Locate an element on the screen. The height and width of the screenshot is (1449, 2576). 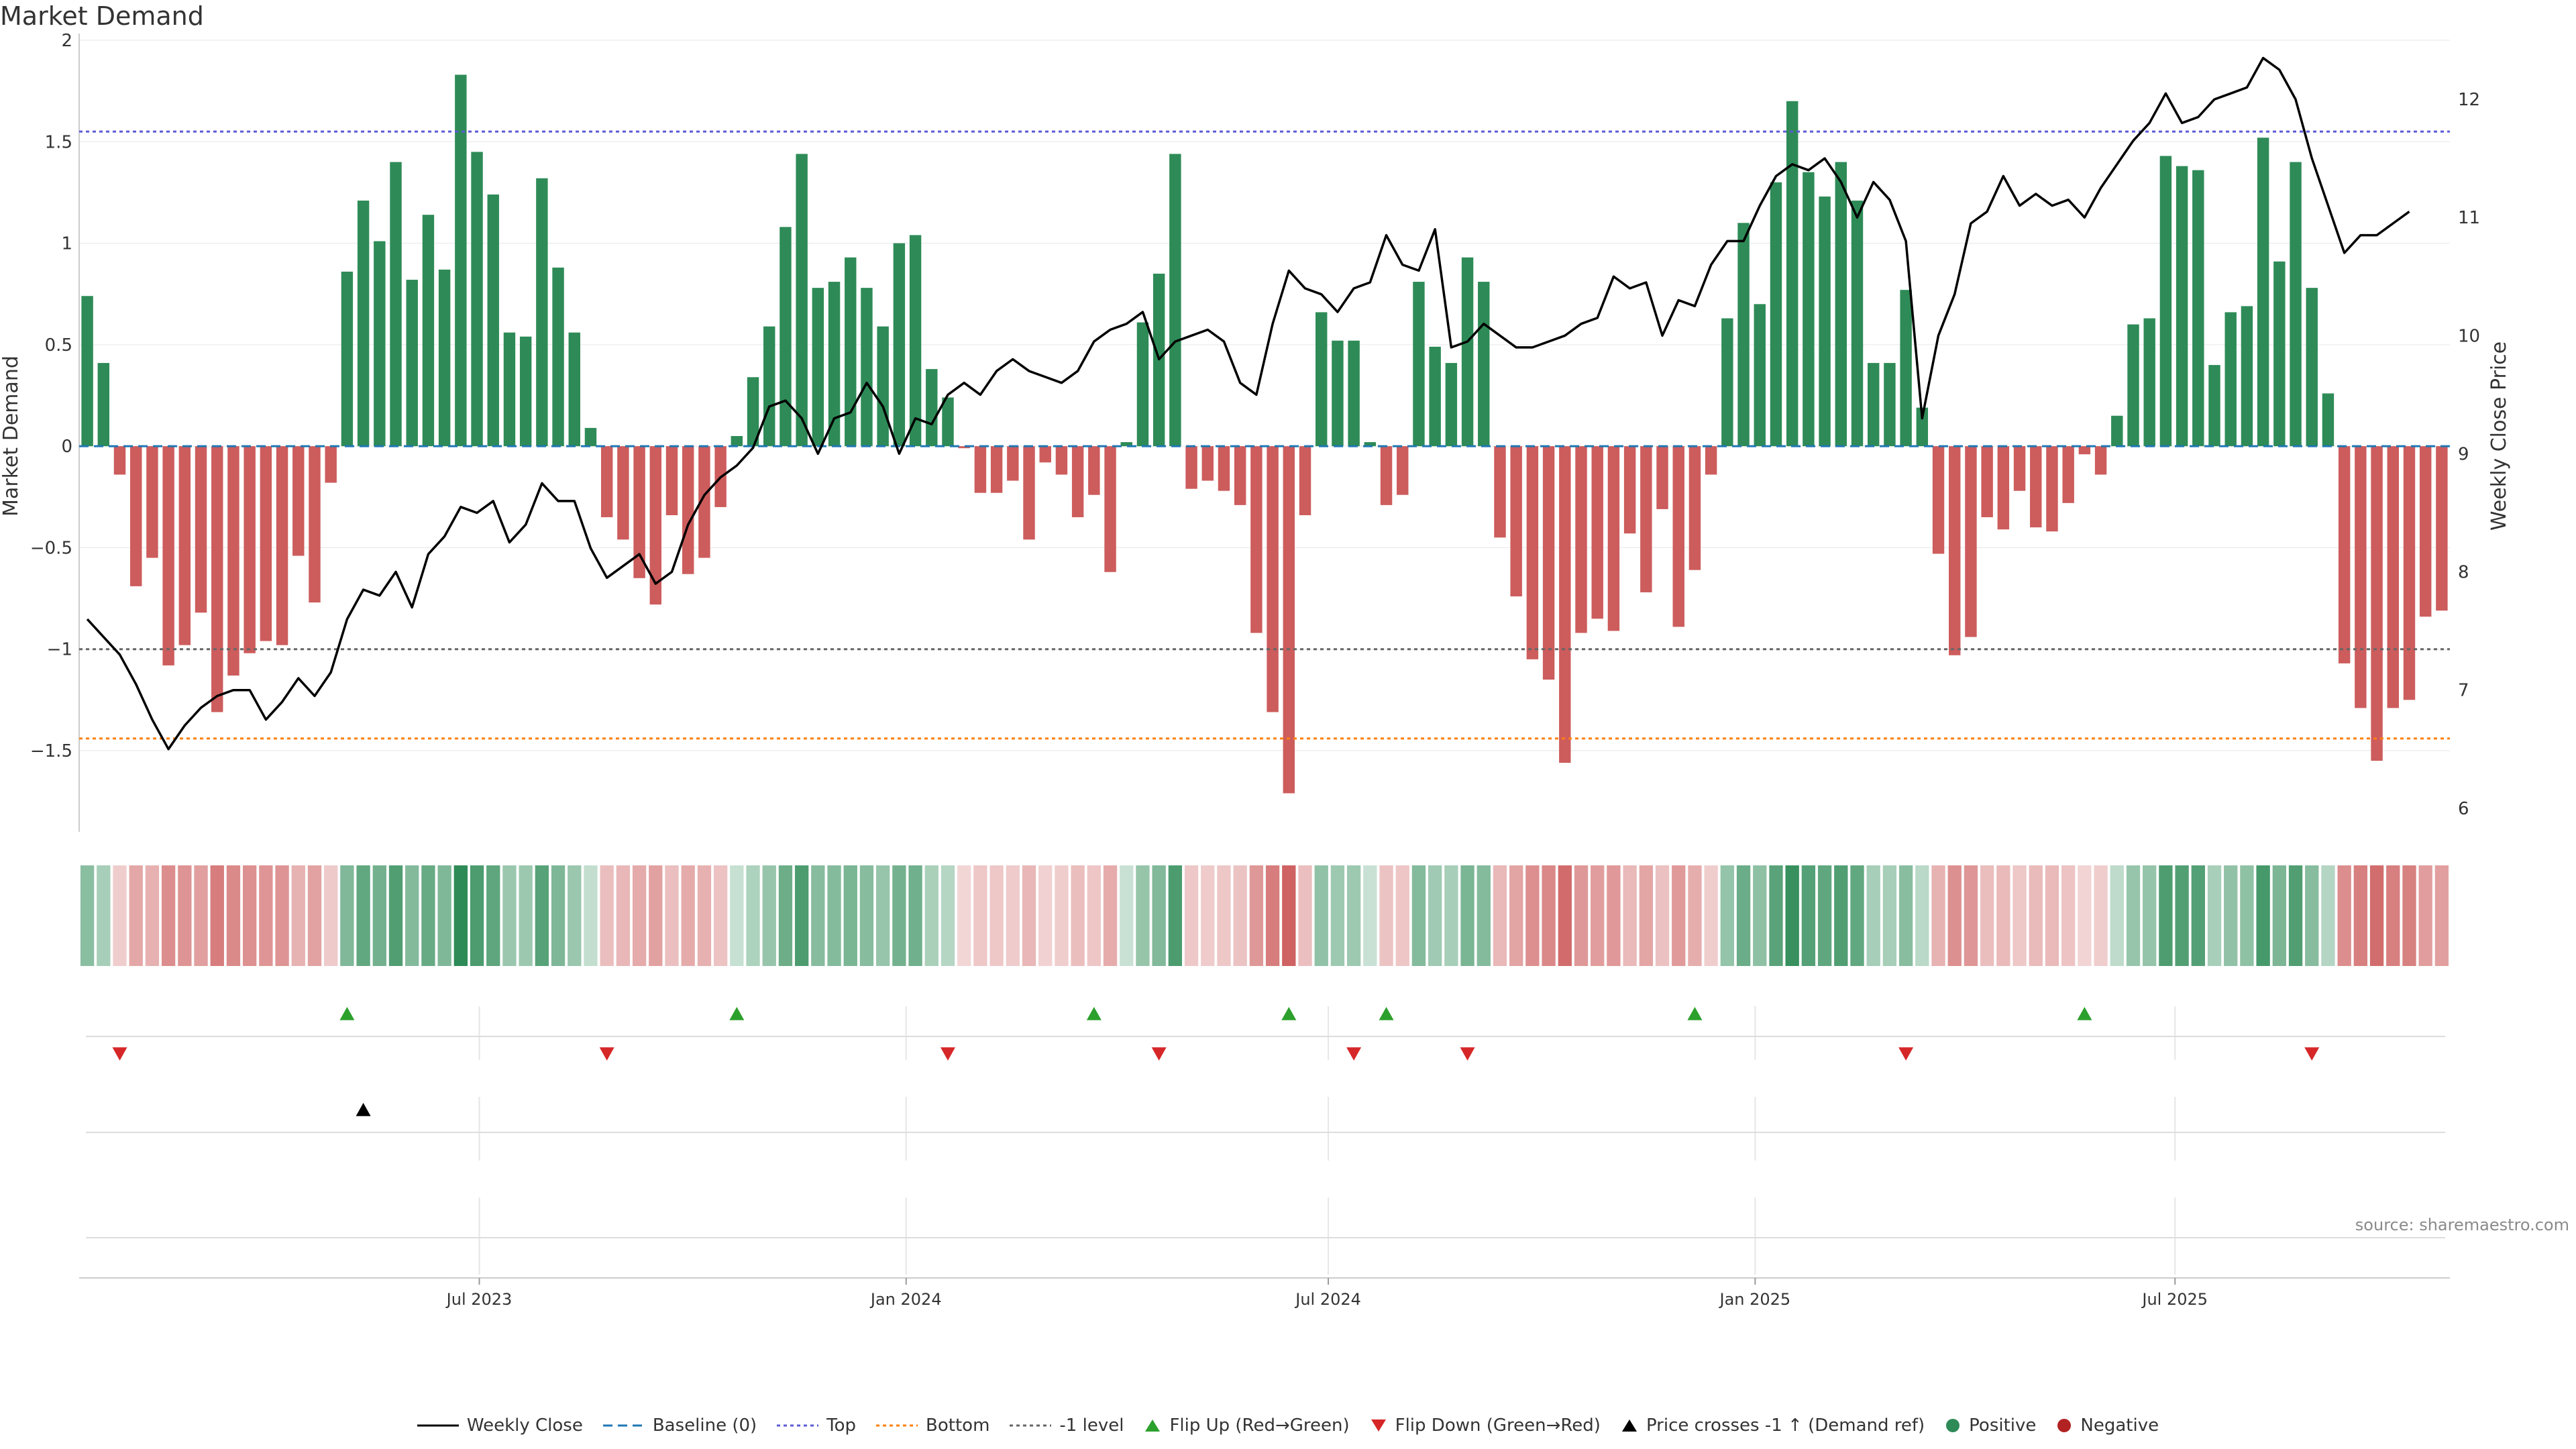
dotted-line-icon is located at coordinates (1031, 1425).